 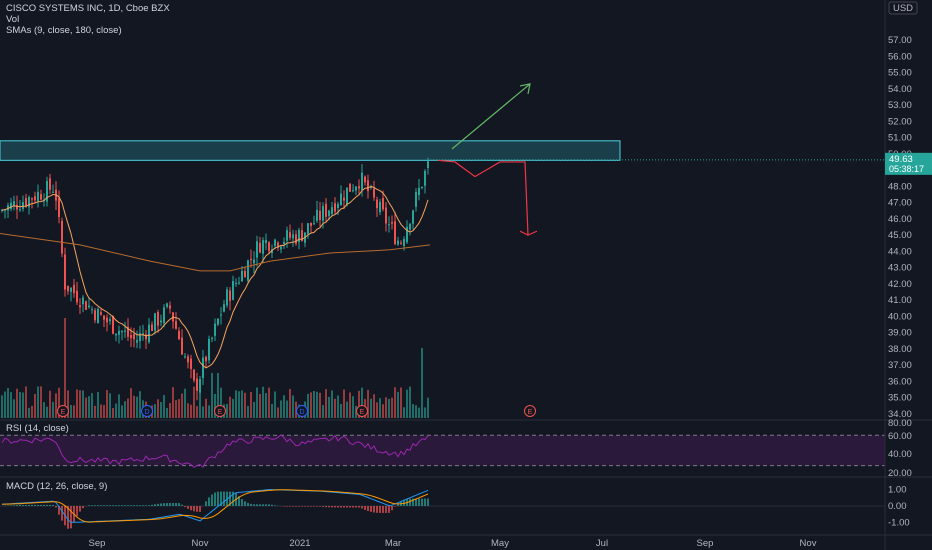 I want to click on bearish-arrow-line, so click(x=483, y=197).